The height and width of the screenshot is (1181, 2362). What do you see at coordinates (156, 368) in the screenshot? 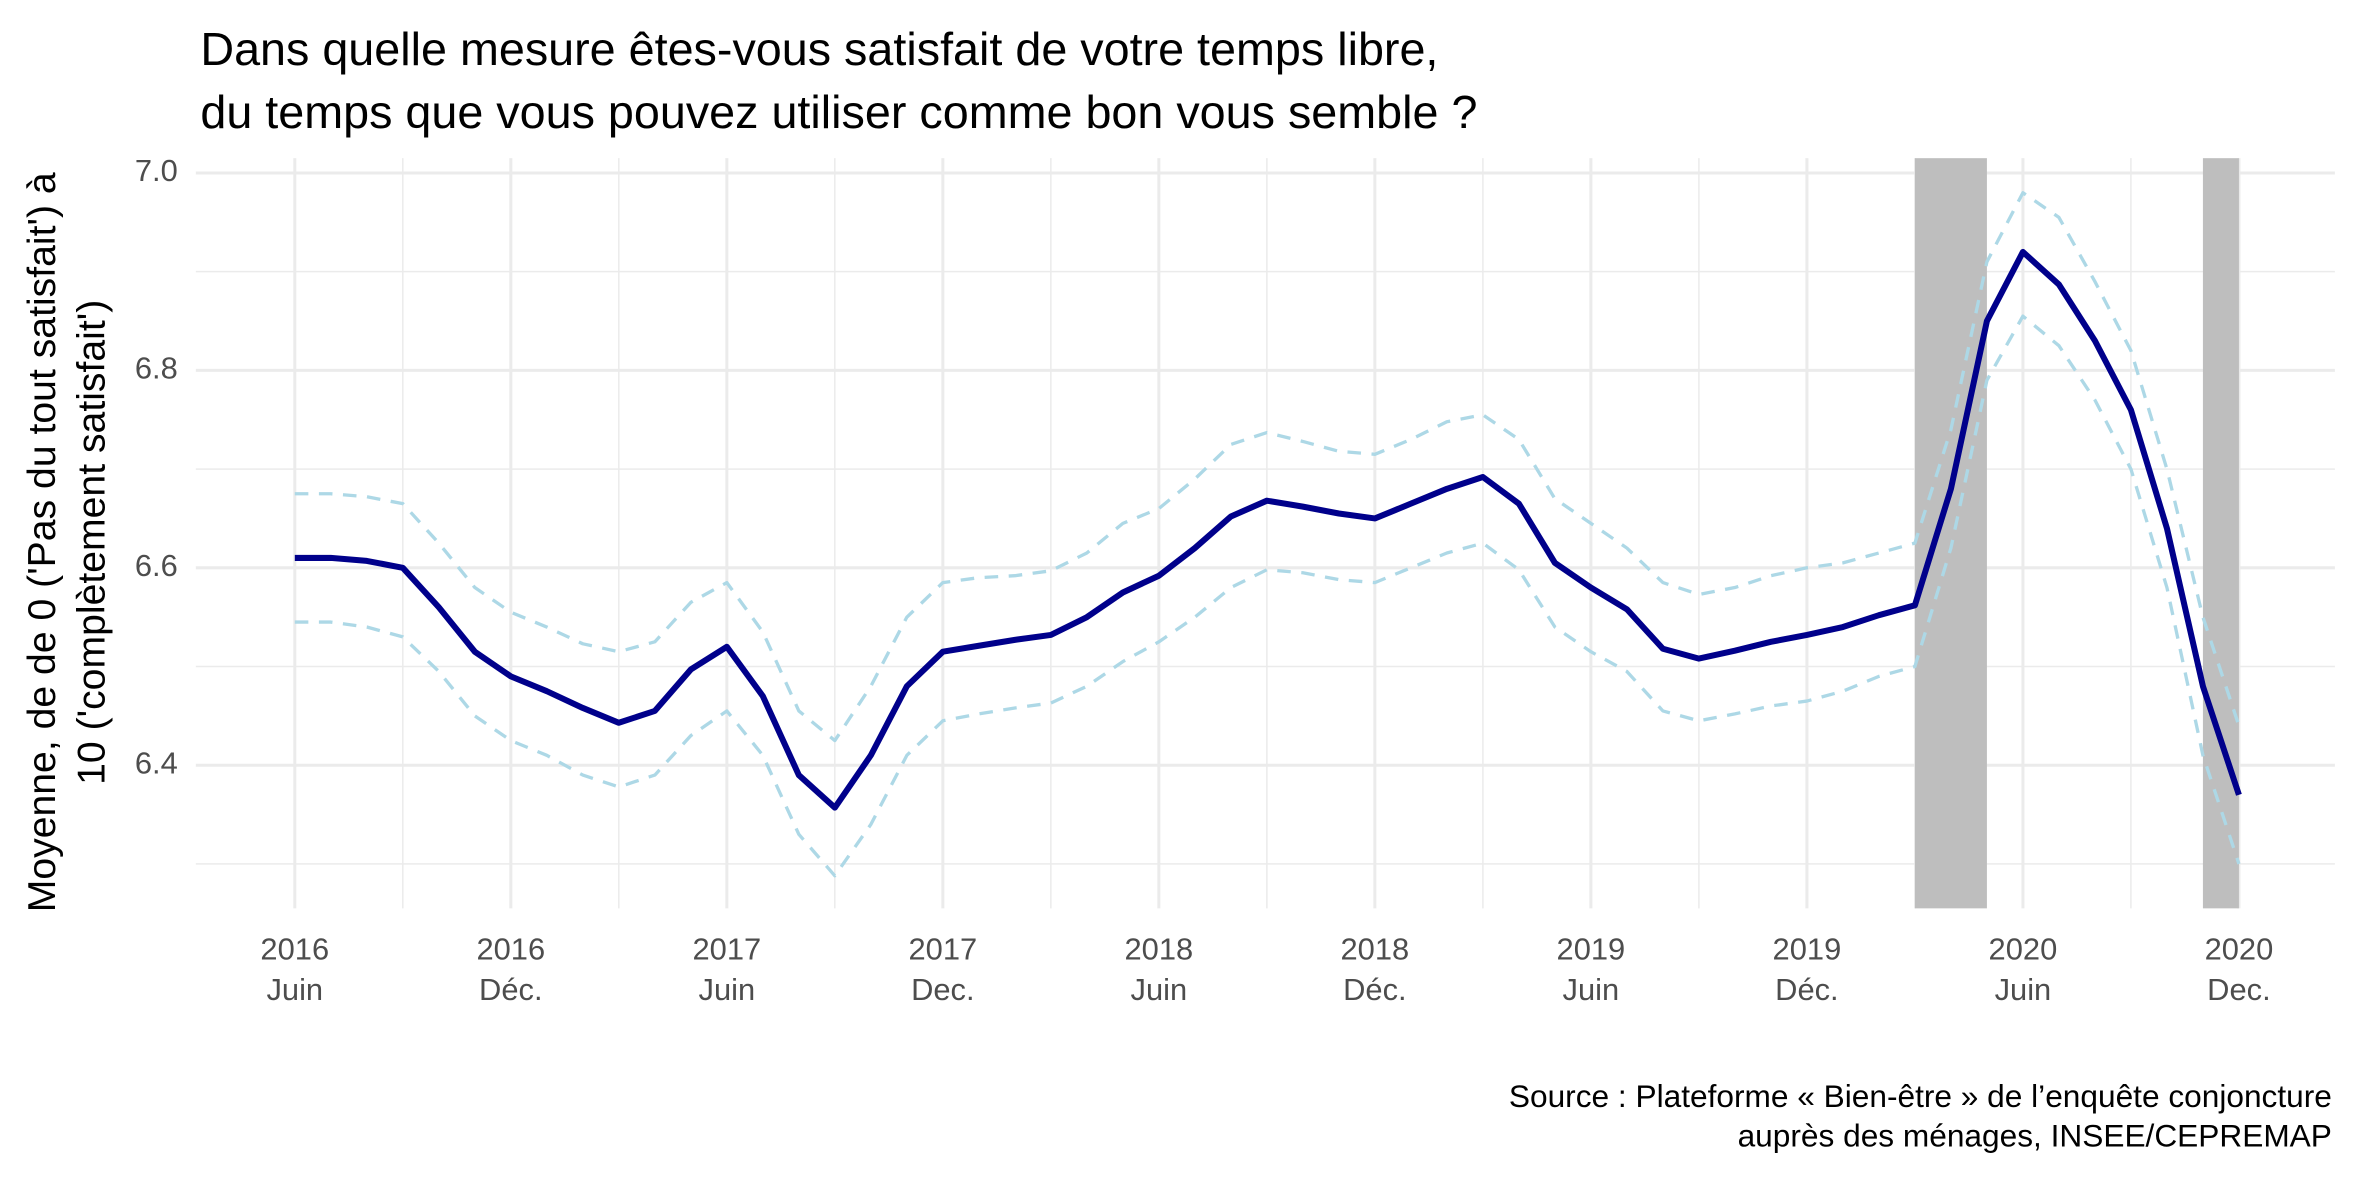
I see `y-tick-label: 6.8` at bounding box center [156, 368].